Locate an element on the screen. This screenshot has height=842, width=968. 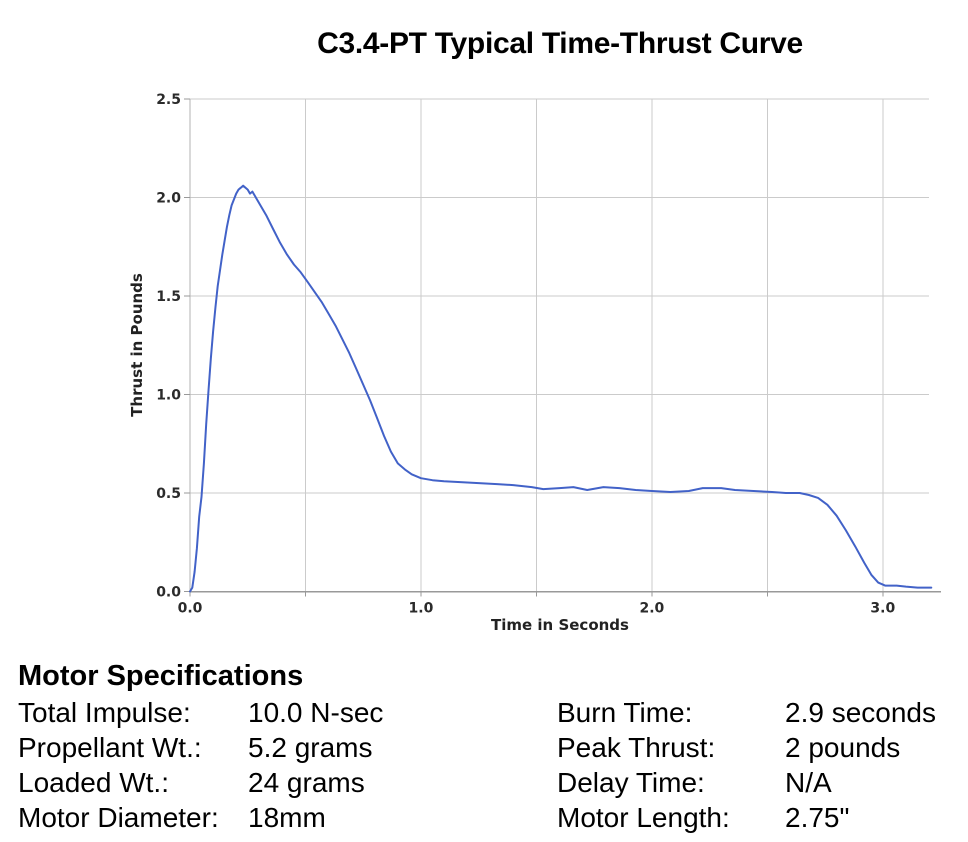
spec-row-peak-thrust: Peak Thrust: 2 pounds is located at coordinates (762, 747).